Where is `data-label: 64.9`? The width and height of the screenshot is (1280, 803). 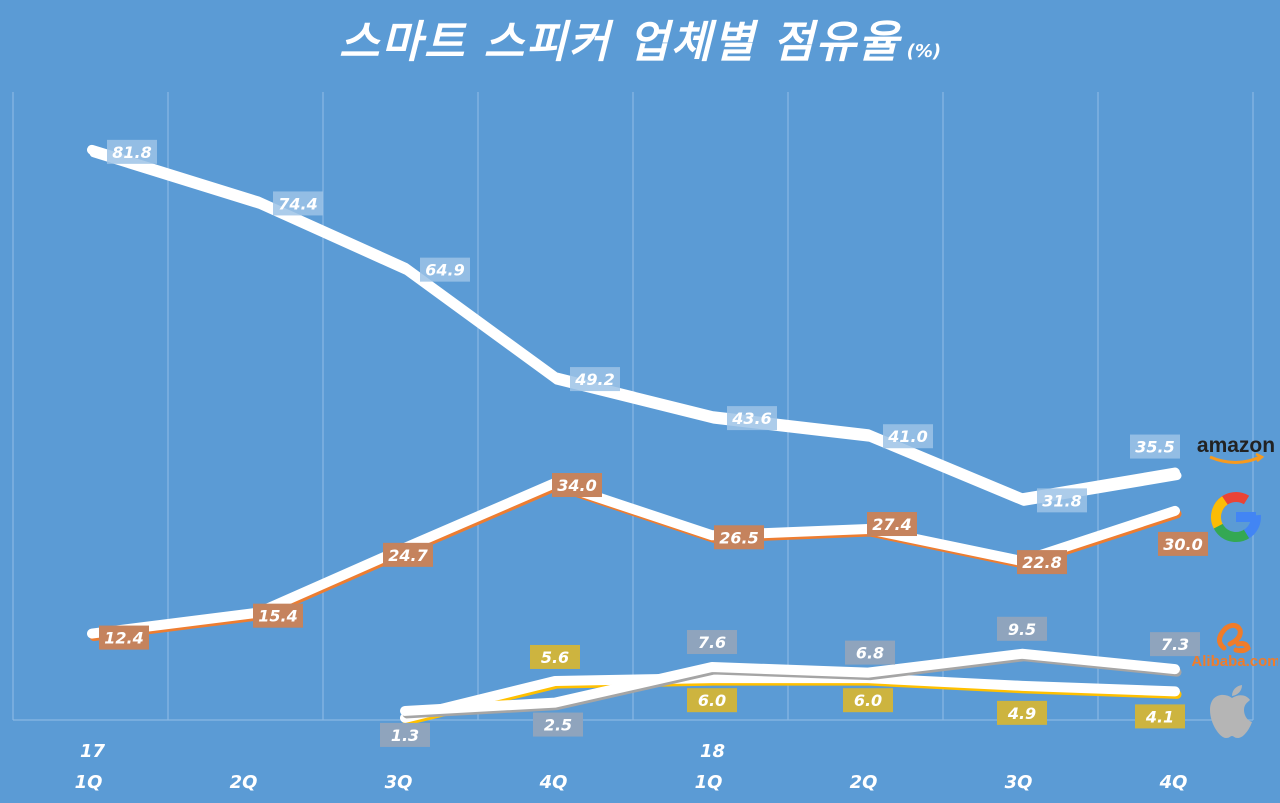 data-label: 64.9 is located at coordinates (445, 269).